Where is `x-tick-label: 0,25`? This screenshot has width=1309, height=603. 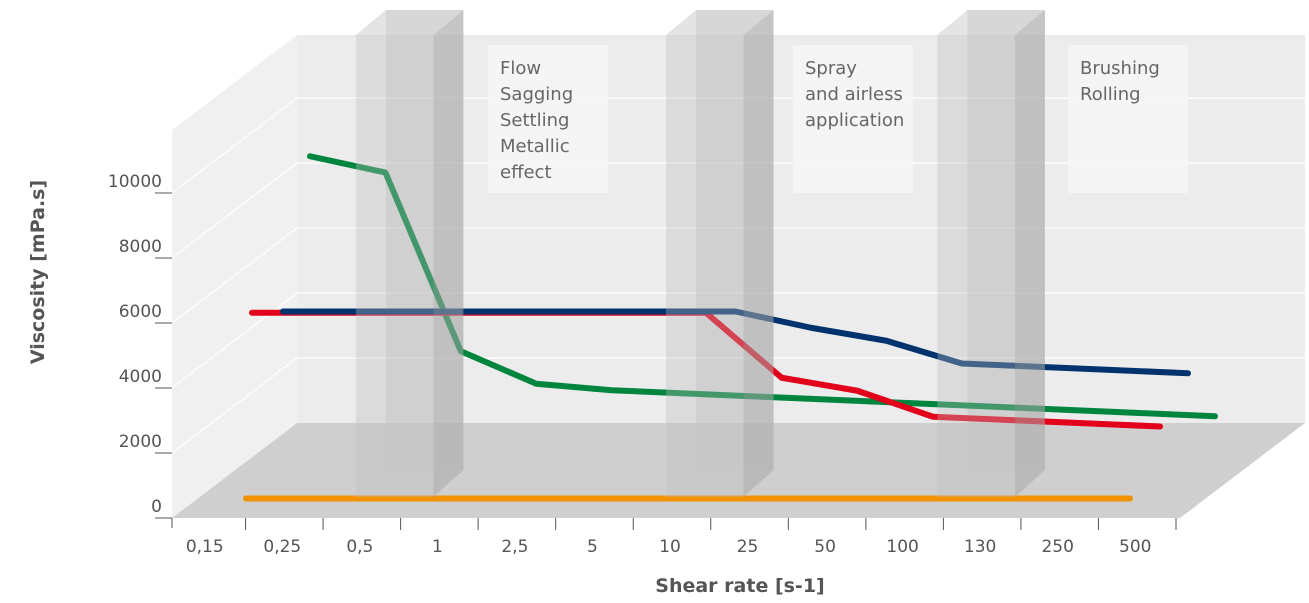 x-tick-label: 0,25 is located at coordinates (282, 547).